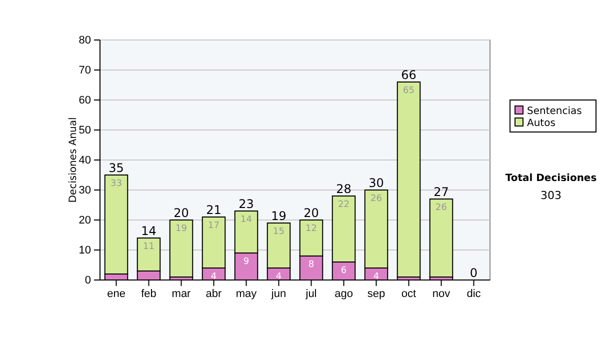  I want to click on x-tick-label: jul, so click(310, 294).